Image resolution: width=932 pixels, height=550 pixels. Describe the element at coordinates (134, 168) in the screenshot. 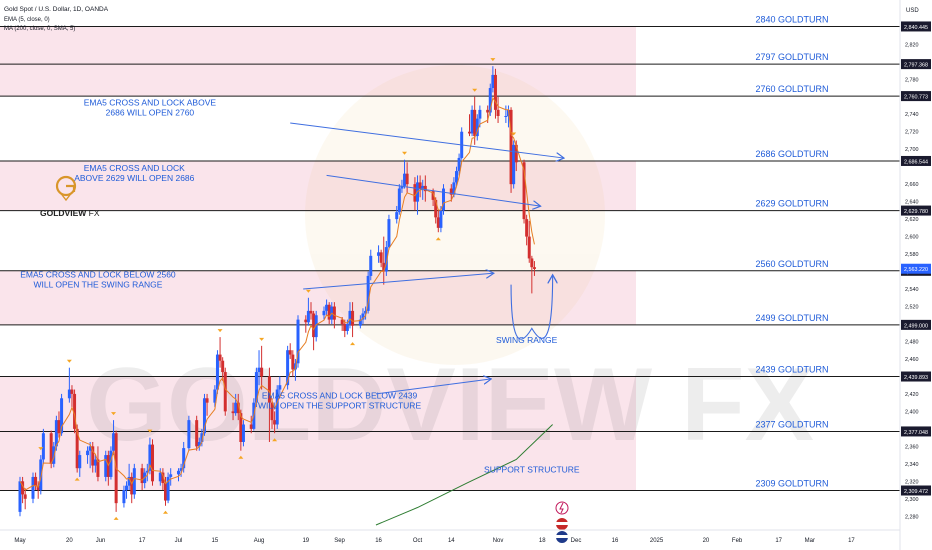

I see `annotation-line: EMA5 CROSS AND LOCK` at that location.